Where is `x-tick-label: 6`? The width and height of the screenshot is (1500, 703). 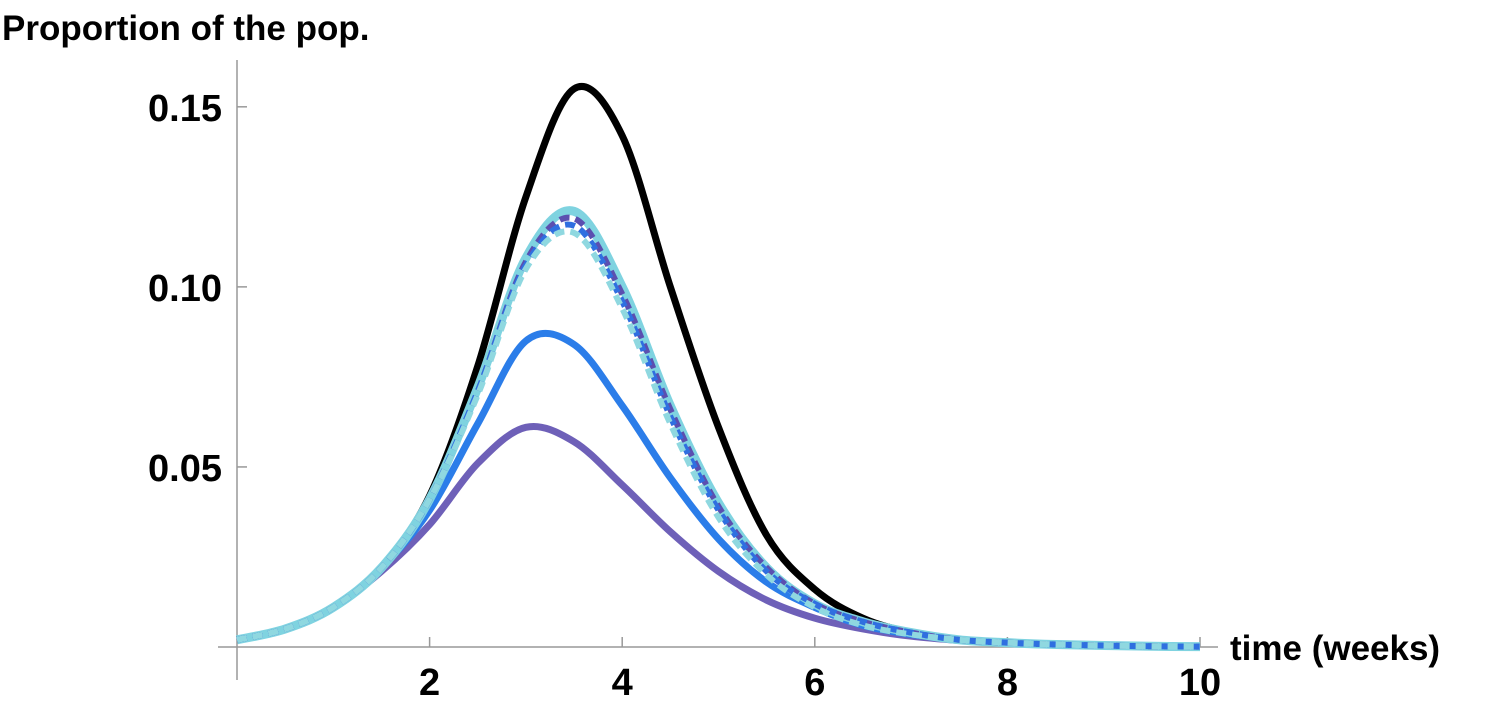
x-tick-label: 6 is located at coordinates (814, 682).